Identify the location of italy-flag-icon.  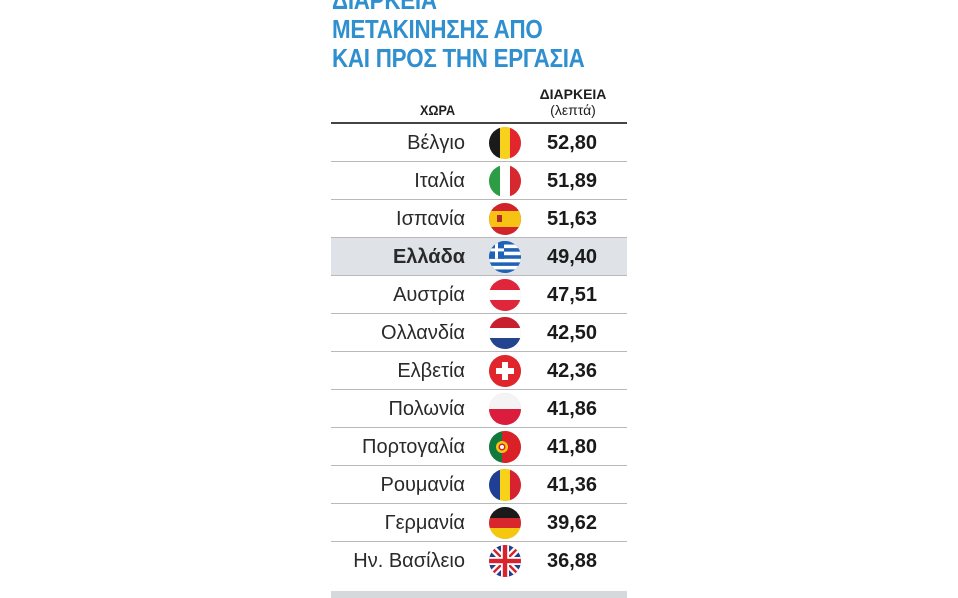
(505, 181).